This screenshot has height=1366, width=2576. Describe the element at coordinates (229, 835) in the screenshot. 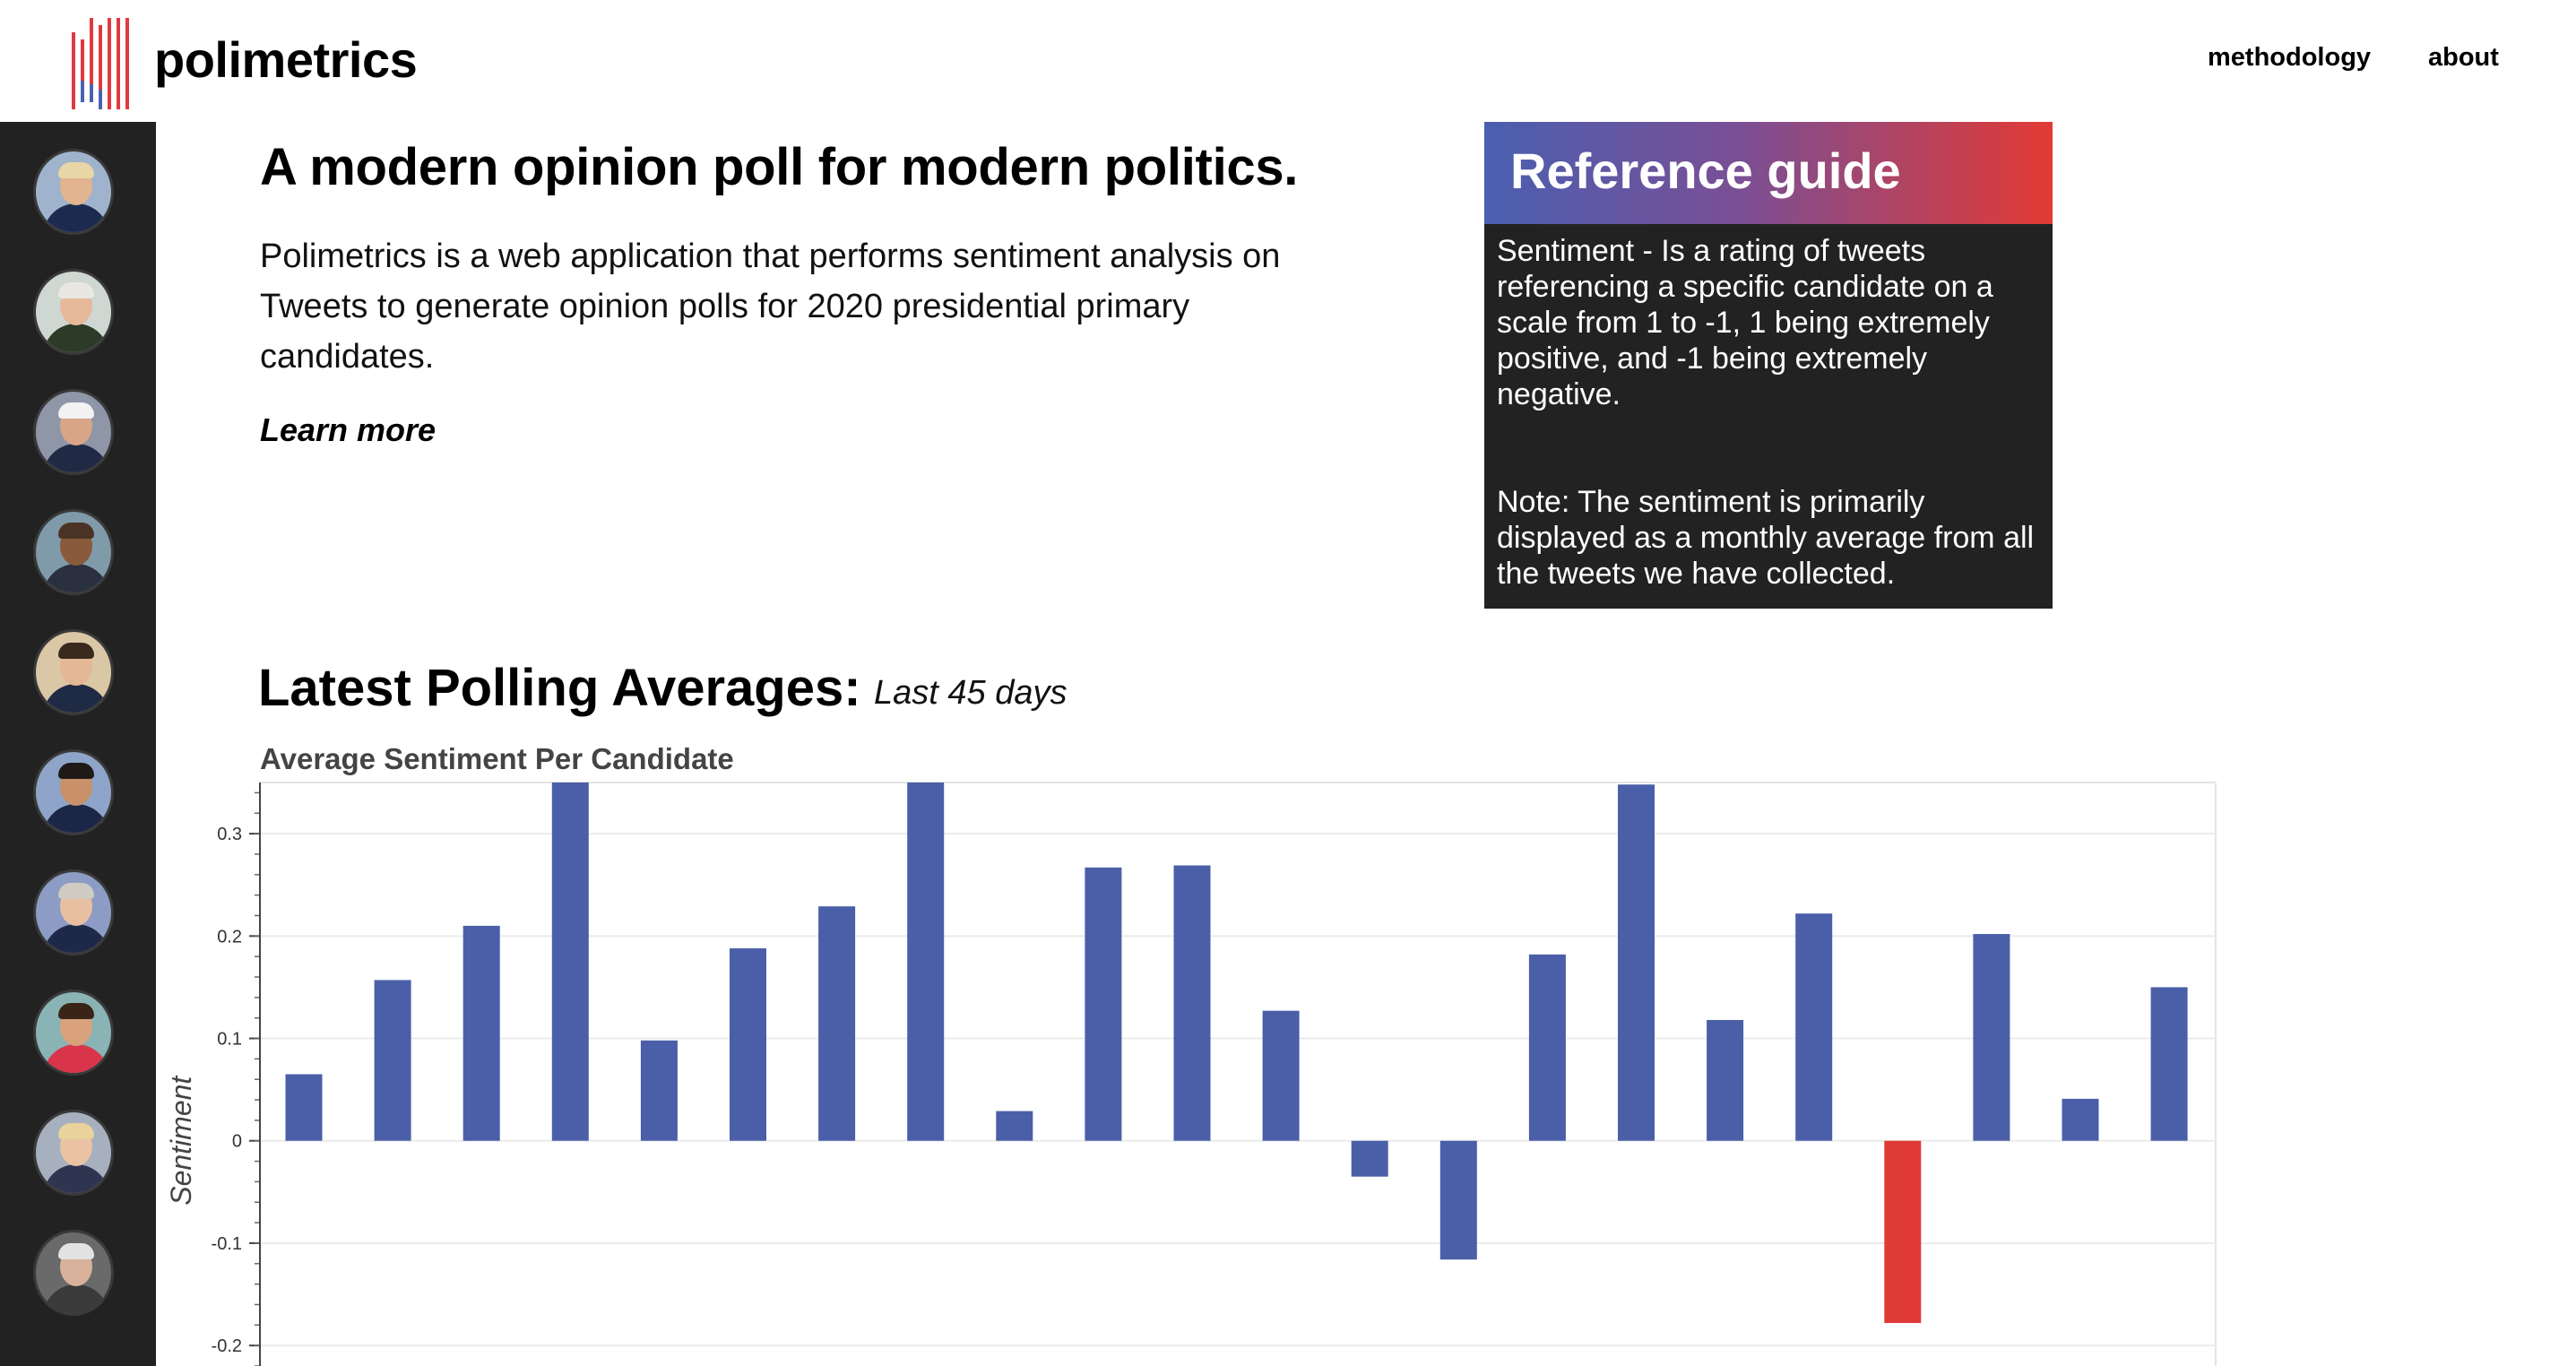

I see `y-tick-label: 0.3` at that location.